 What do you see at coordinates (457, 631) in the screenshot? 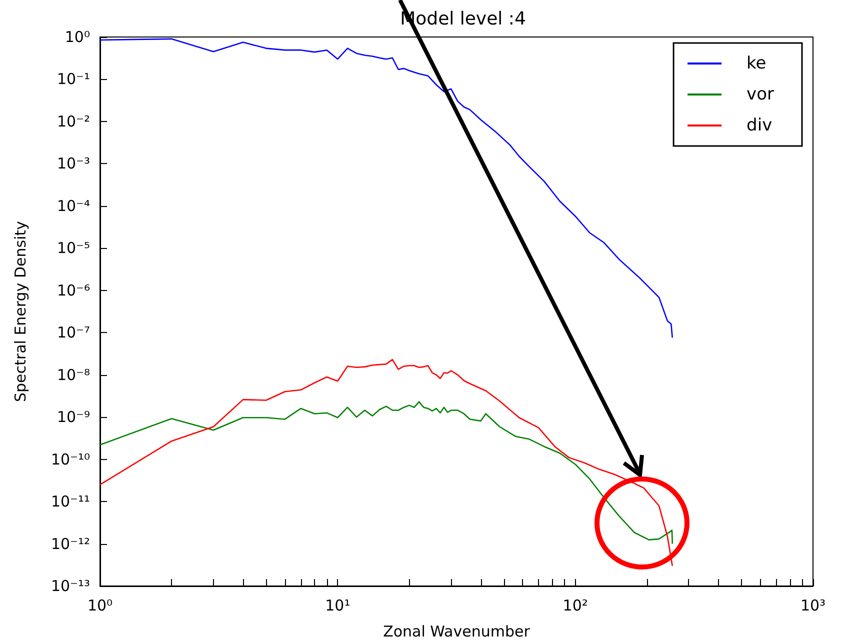
I see `x-axis-title: Zonal Wavenumber` at bounding box center [457, 631].